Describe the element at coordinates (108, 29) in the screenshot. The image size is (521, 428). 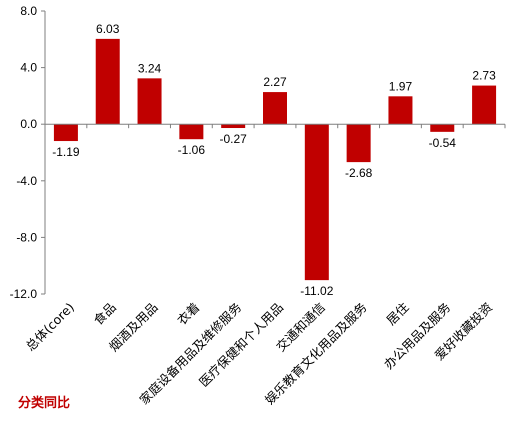
I see `data-label: 6.03` at that location.